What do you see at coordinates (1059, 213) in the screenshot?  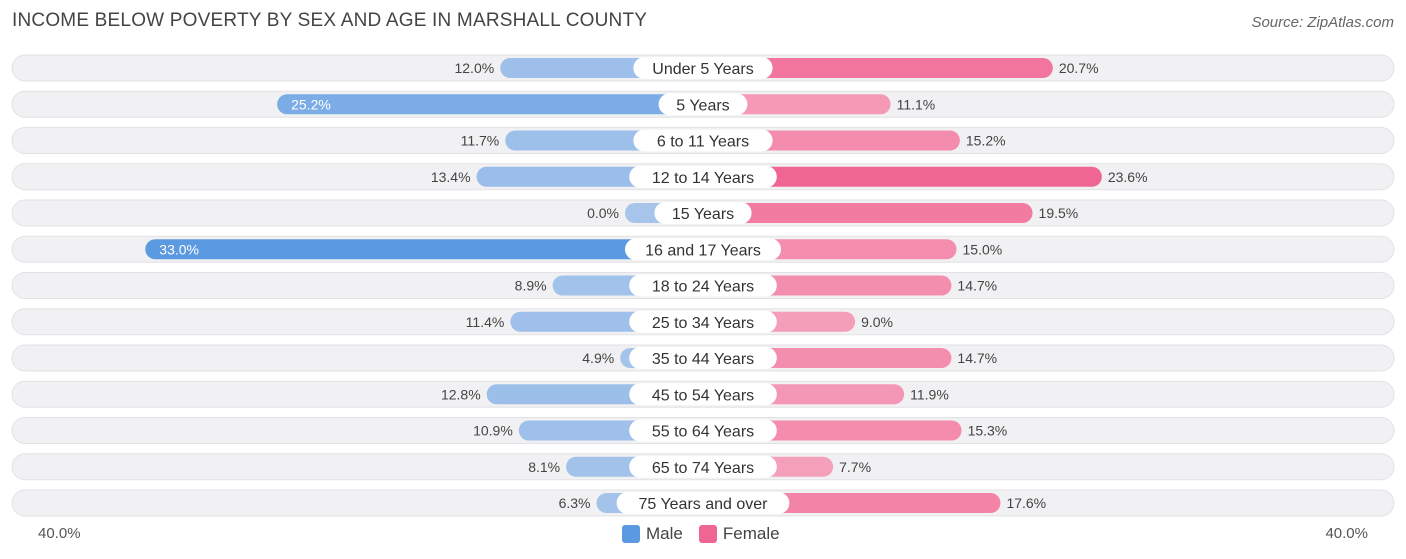 I see `female-value-label: 19.5%` at bounding box center [1059, 213].